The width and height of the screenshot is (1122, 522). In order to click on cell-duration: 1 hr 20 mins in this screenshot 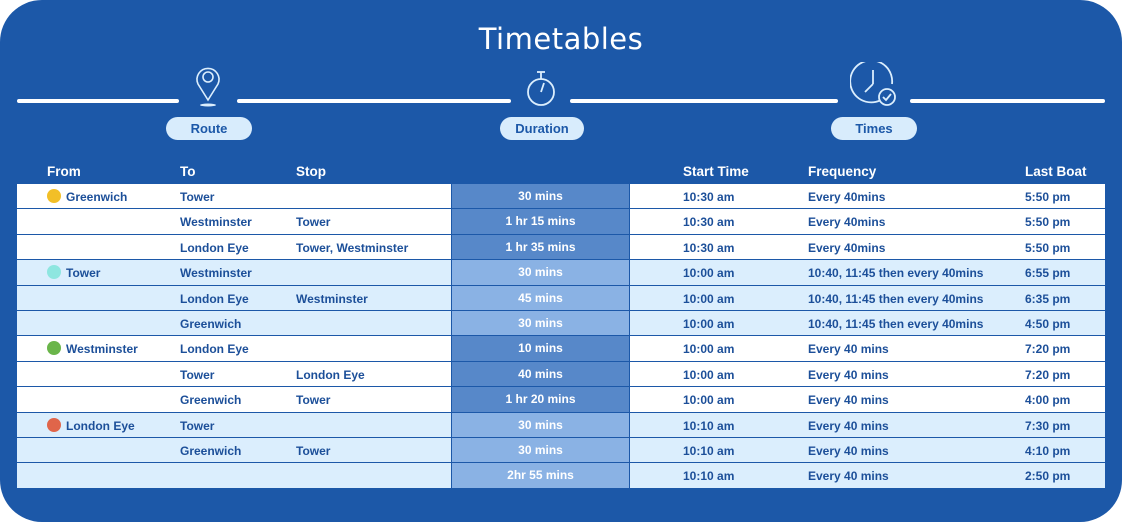, I will do `click(540, 399)`.